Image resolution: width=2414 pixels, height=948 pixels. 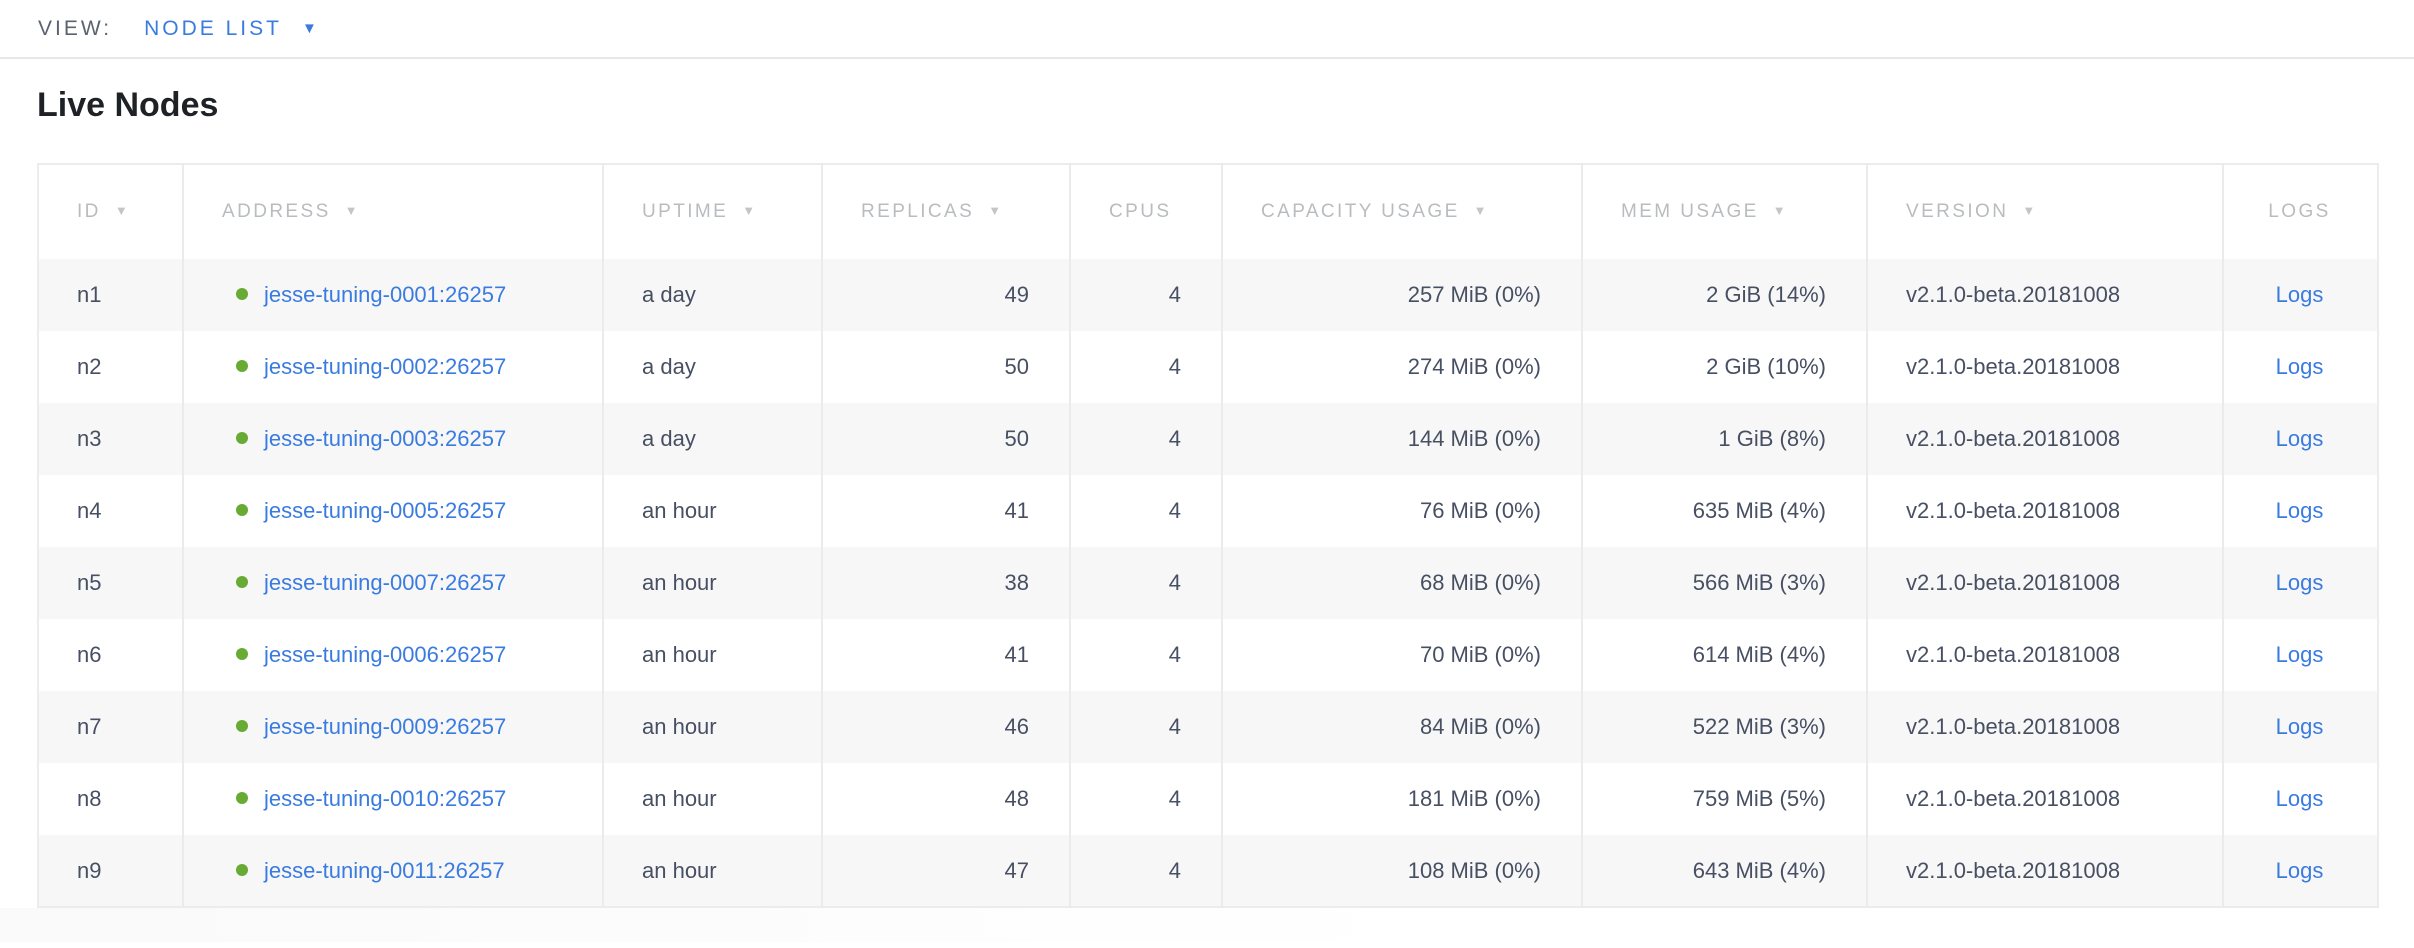 I want to click on cell-node-id: n7, so click(x=111, y=727).